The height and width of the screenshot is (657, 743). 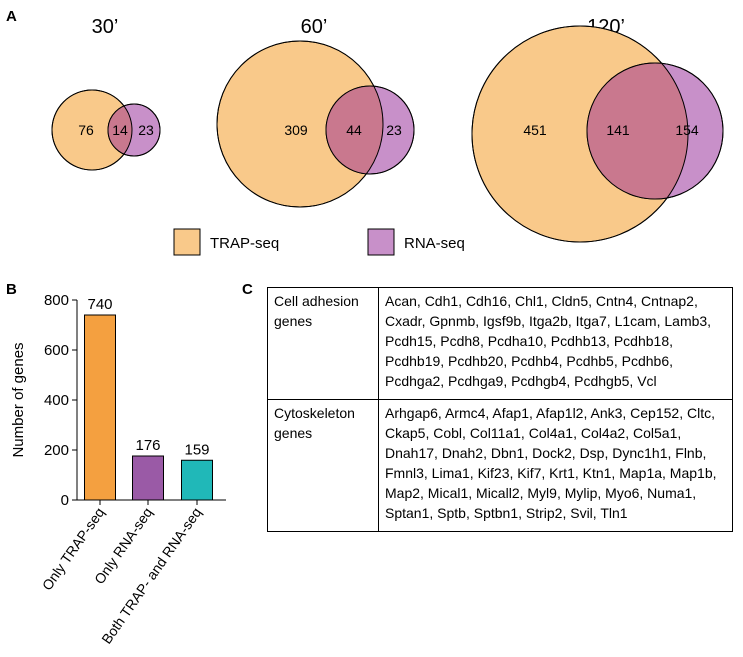 I want to click on panel-a-label: A, so click(x=11, y=16).